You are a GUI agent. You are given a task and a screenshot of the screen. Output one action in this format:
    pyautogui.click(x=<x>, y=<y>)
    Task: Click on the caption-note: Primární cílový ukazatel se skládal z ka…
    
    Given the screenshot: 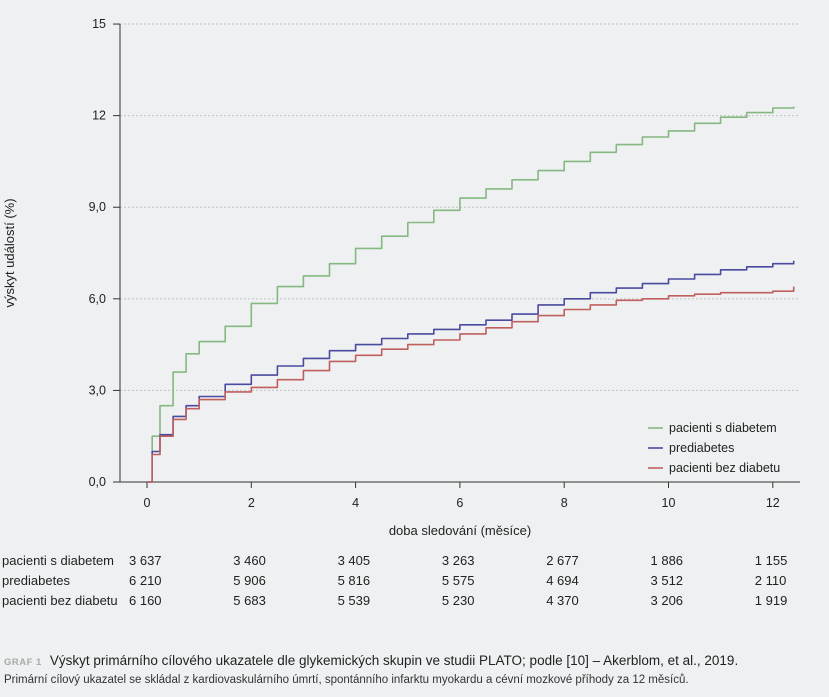 What is the action you would take?
    pyautogui.click(x=346, y=680)
    